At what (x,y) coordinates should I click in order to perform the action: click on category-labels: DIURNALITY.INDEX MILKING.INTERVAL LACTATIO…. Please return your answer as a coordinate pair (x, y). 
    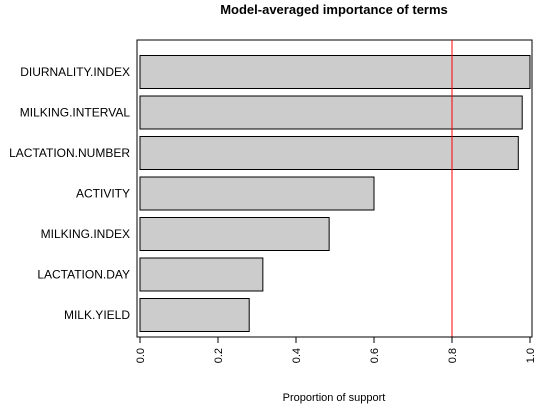
    Looking at the image, I should click on (69, 193).